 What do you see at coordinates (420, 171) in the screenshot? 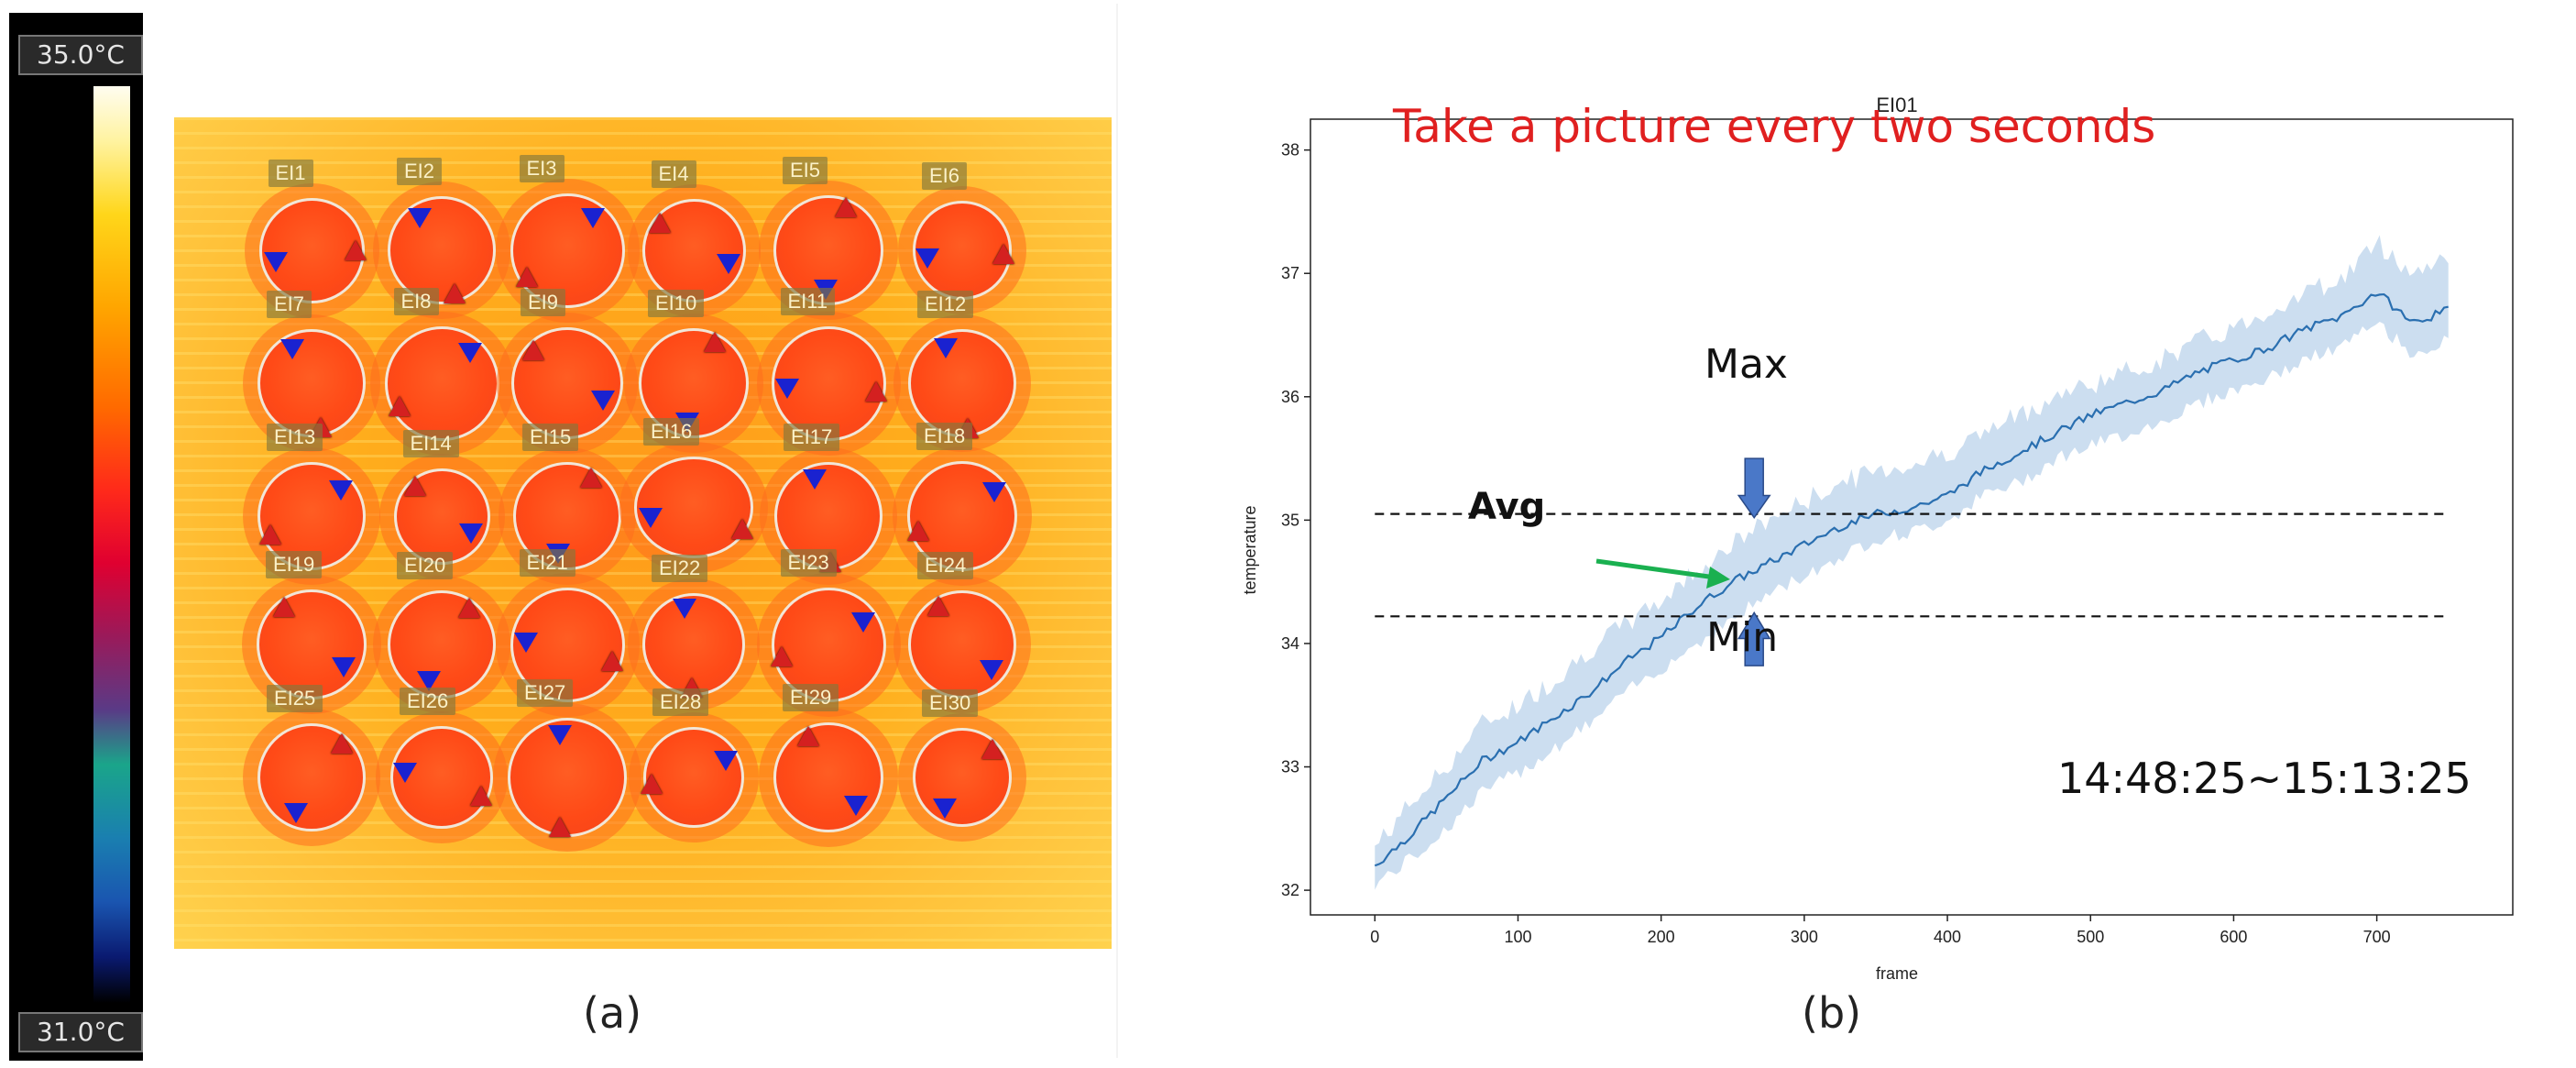
I see `well-label: EI2` at bounding box center [420, 171].